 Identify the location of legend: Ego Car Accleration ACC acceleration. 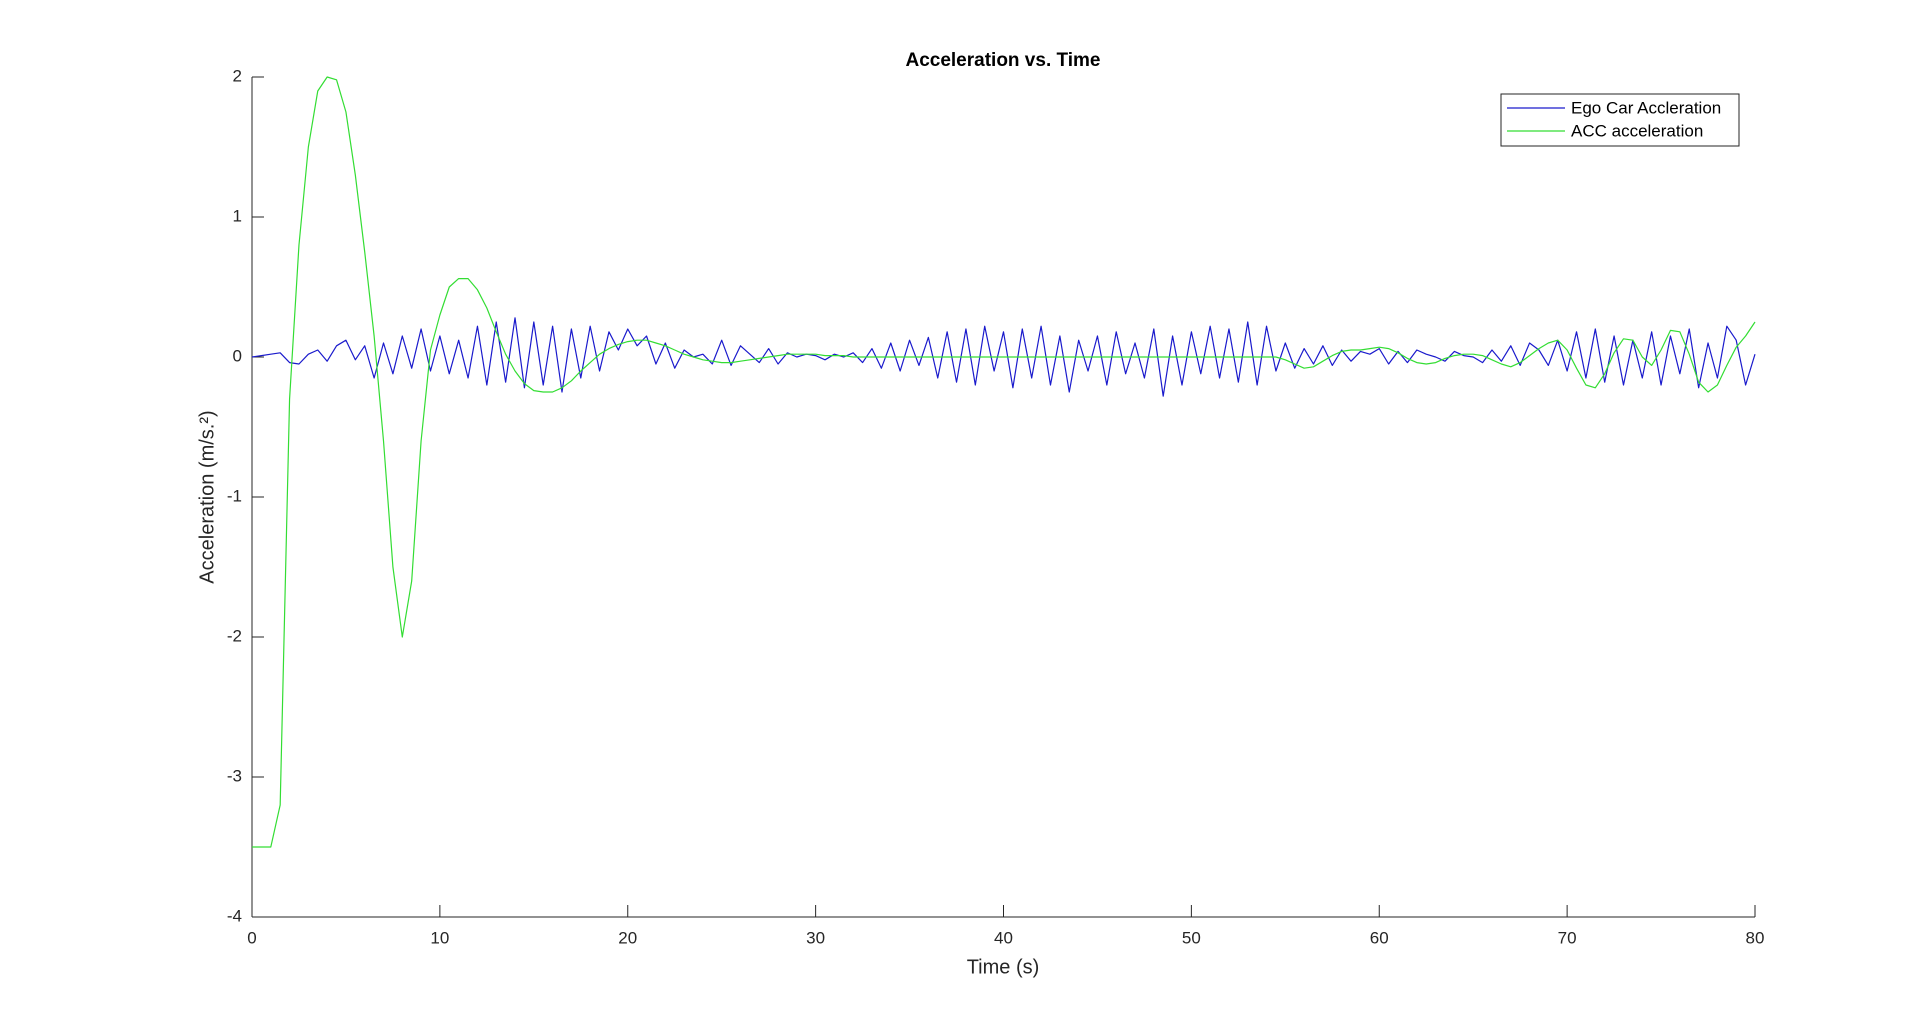
(1620, 120).